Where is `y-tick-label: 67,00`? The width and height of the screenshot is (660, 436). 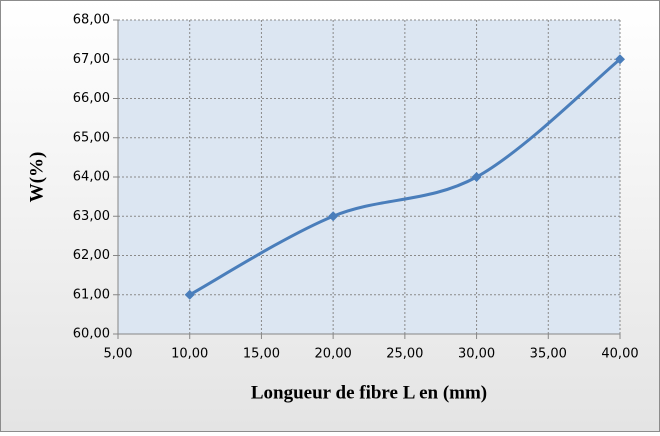
y-tick-label: 67,00 is located at coordinates (91, 59).